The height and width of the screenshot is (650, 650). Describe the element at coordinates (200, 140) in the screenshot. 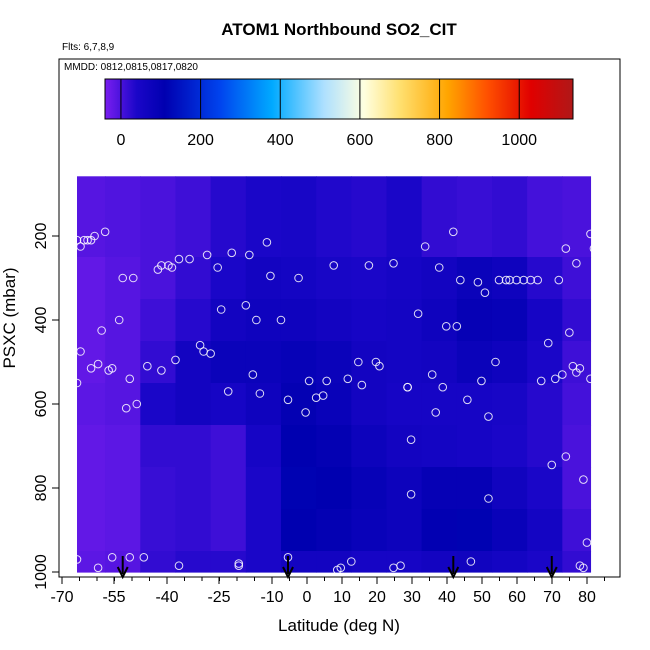

I see `colorbar-tick-label: 200` at that location.